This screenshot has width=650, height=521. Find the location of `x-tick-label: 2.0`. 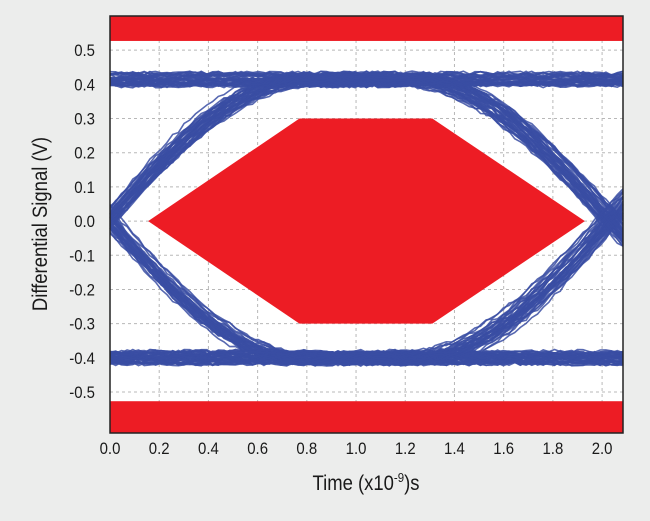

x-tick-label: 2.0 is located at coordinates (602, 449).